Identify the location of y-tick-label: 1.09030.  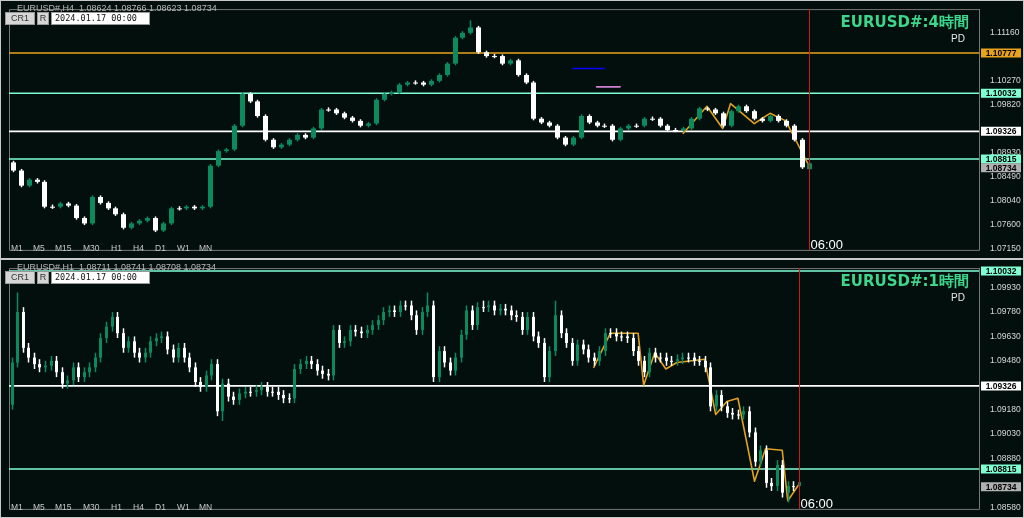
(1005, 433).